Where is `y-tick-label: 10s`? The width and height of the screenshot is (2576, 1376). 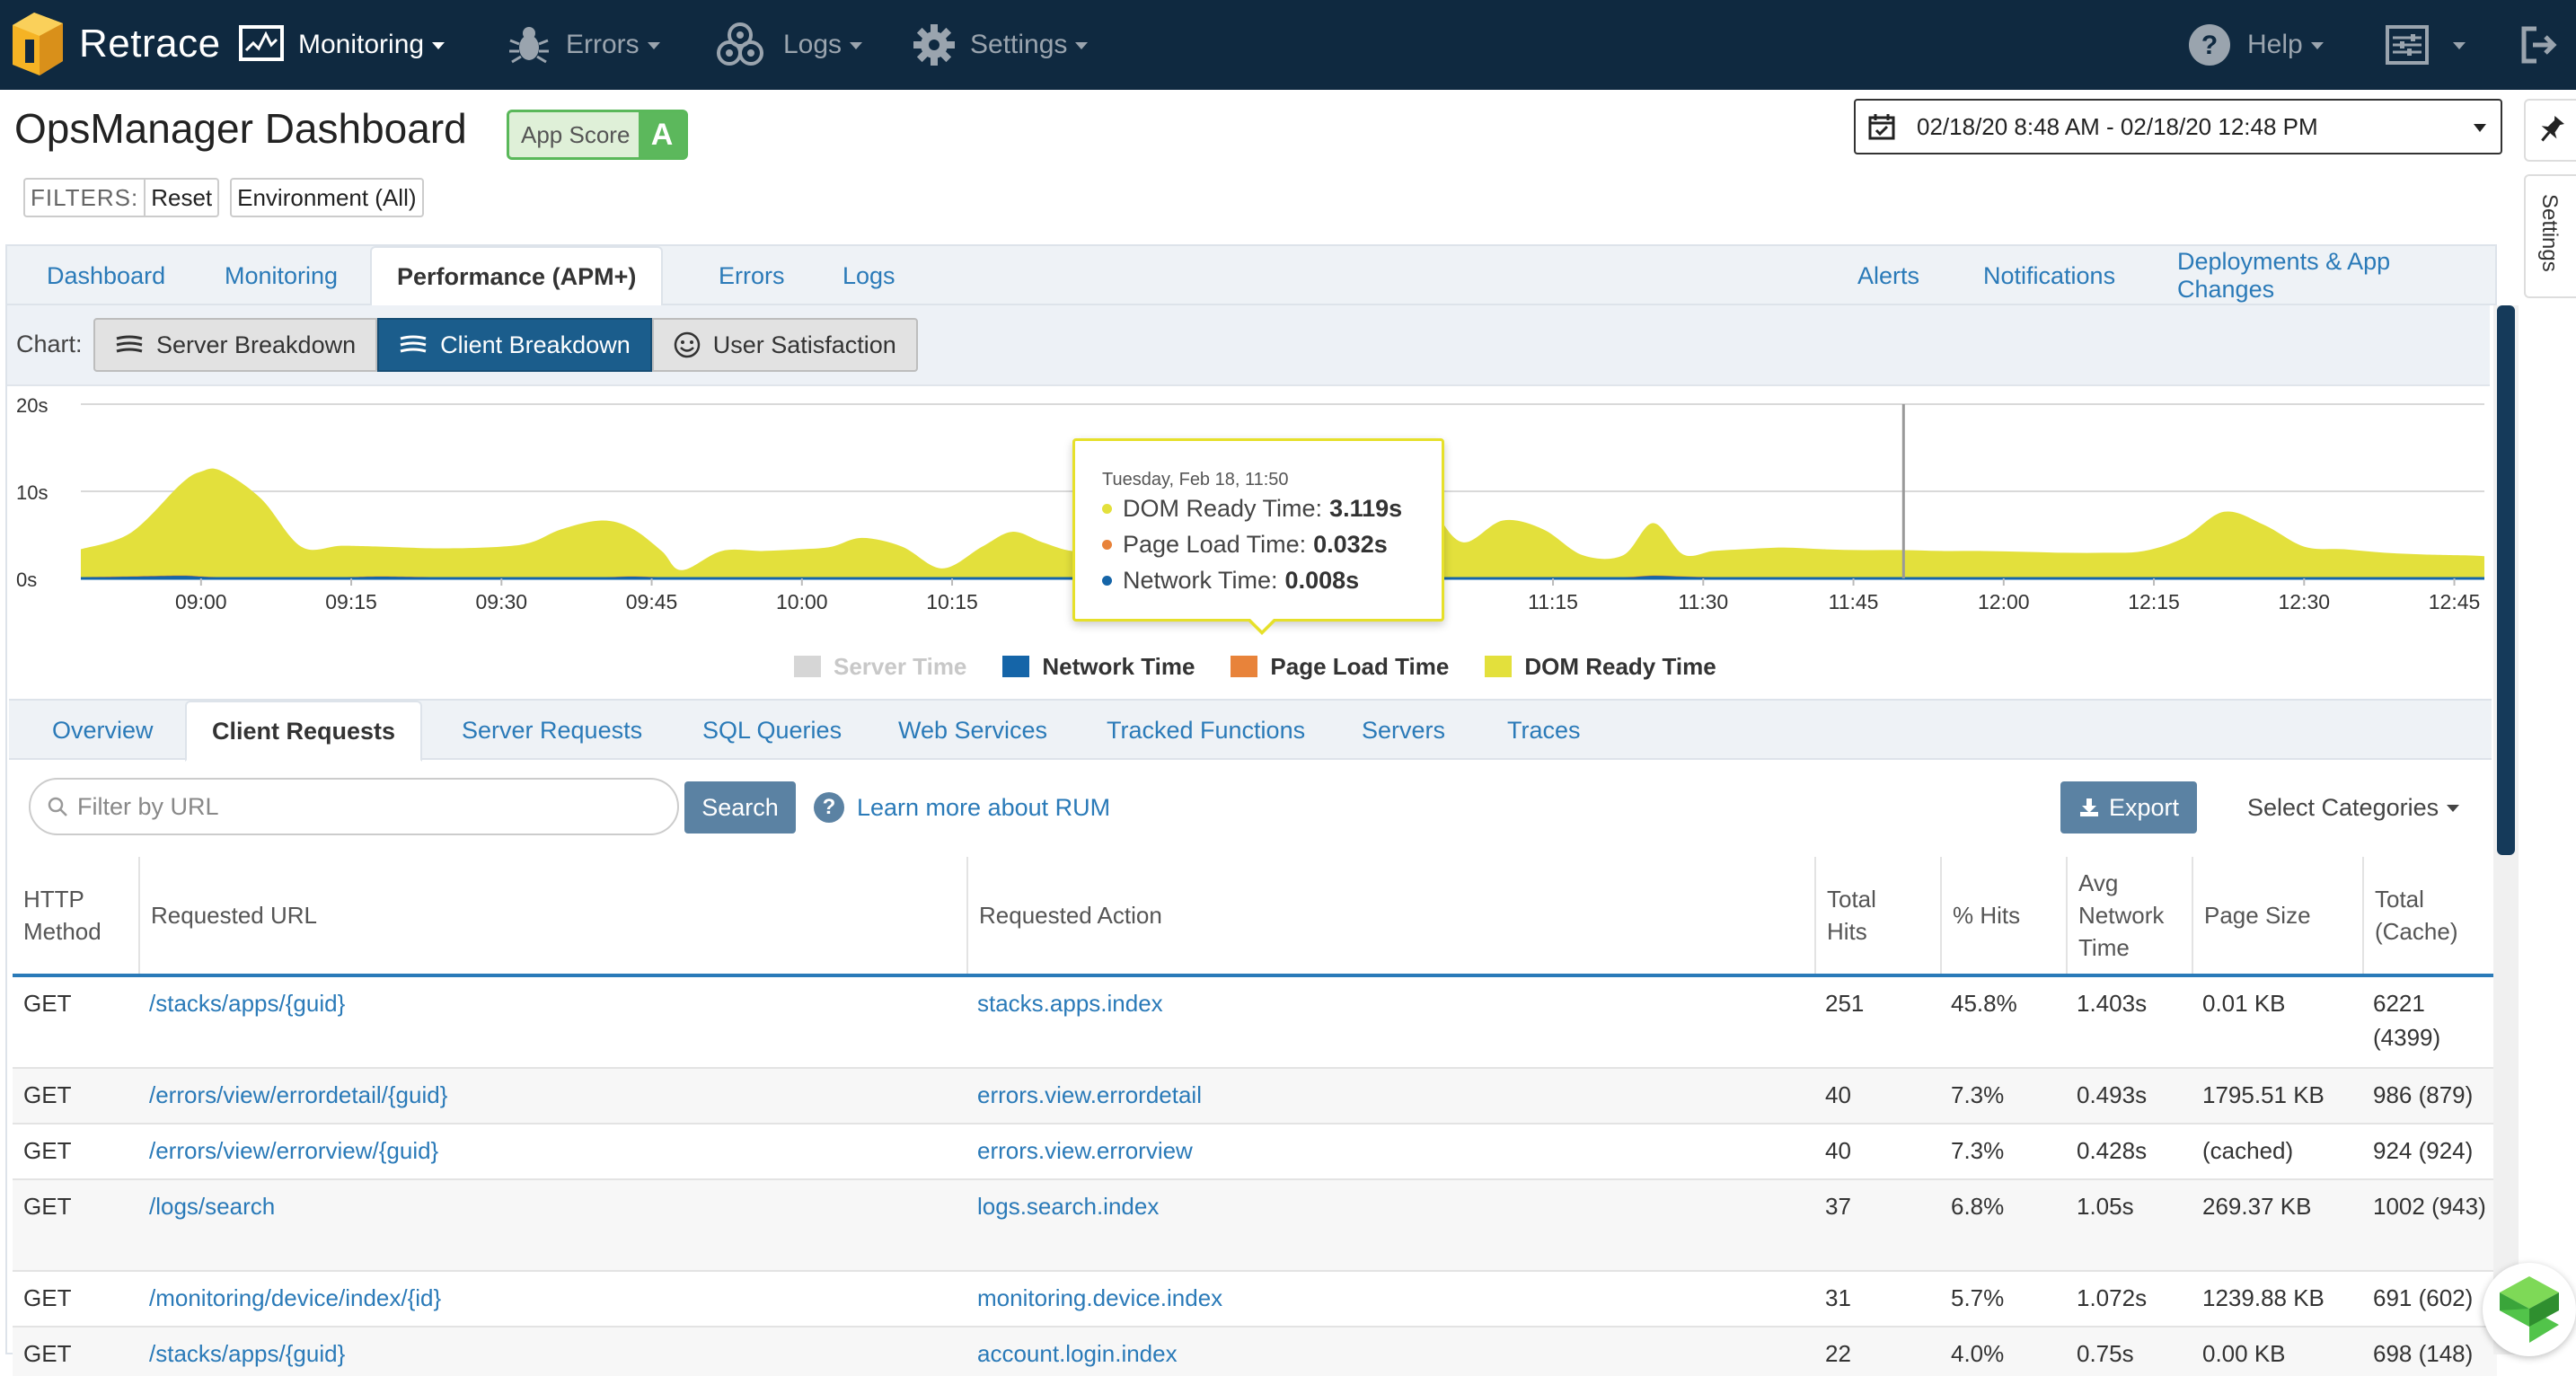
y-tick-label: 10s is located at coordinates (32, 492).